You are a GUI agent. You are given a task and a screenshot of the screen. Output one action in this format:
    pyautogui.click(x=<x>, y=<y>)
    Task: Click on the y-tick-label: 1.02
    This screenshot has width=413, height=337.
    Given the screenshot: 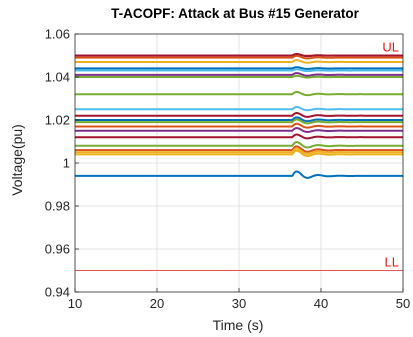 What is the action you would take?
    pyautogui.click(x=57, y=120)
    